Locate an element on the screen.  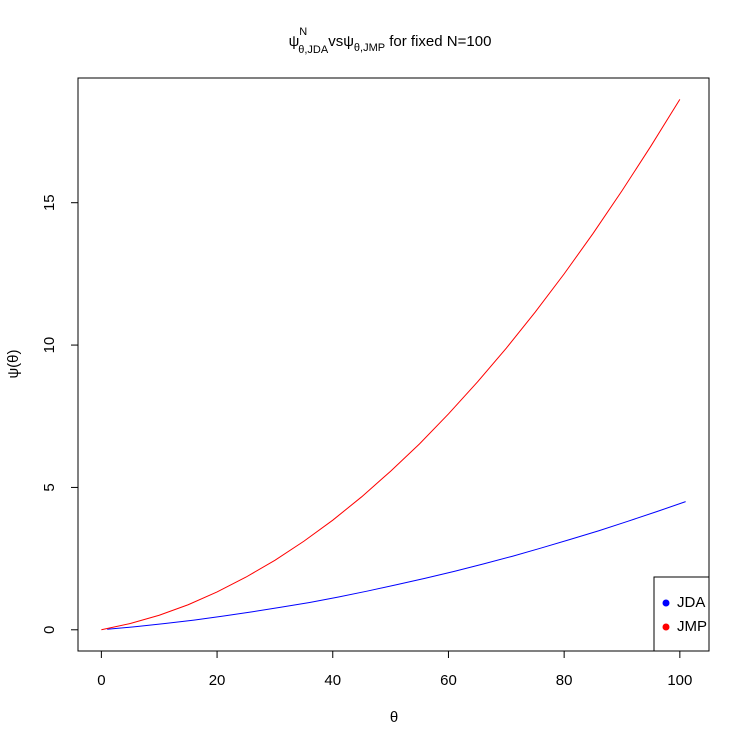
line-series is located at coordinates (396, 565).